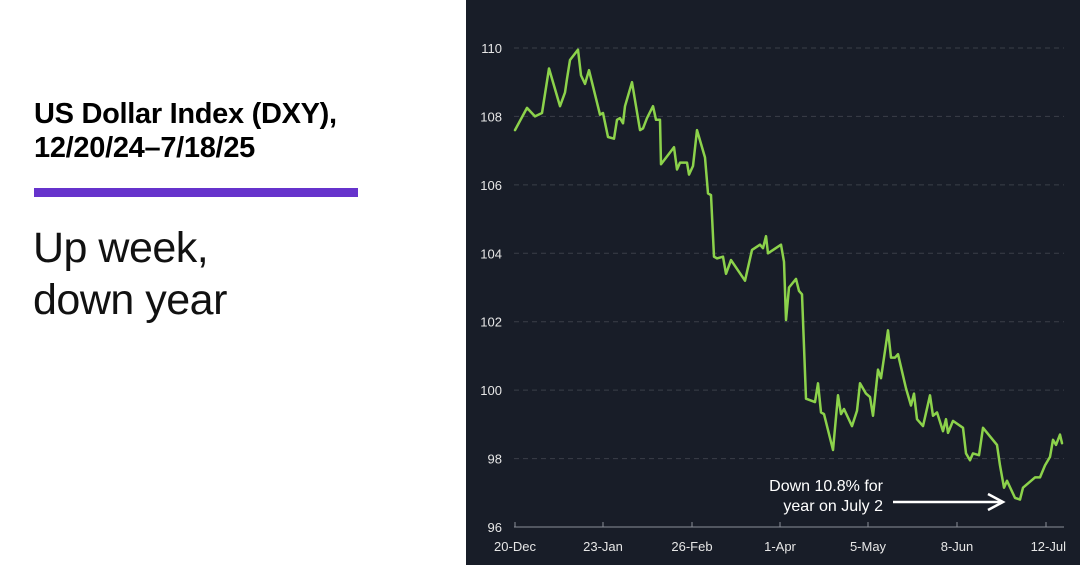 The height and width of the screenshot is (570, 1080). What do you see at coordinates (691, 546) in the screenshot?
I see `x-tick-label: 26-Feb` at bounding box center [691, 546].